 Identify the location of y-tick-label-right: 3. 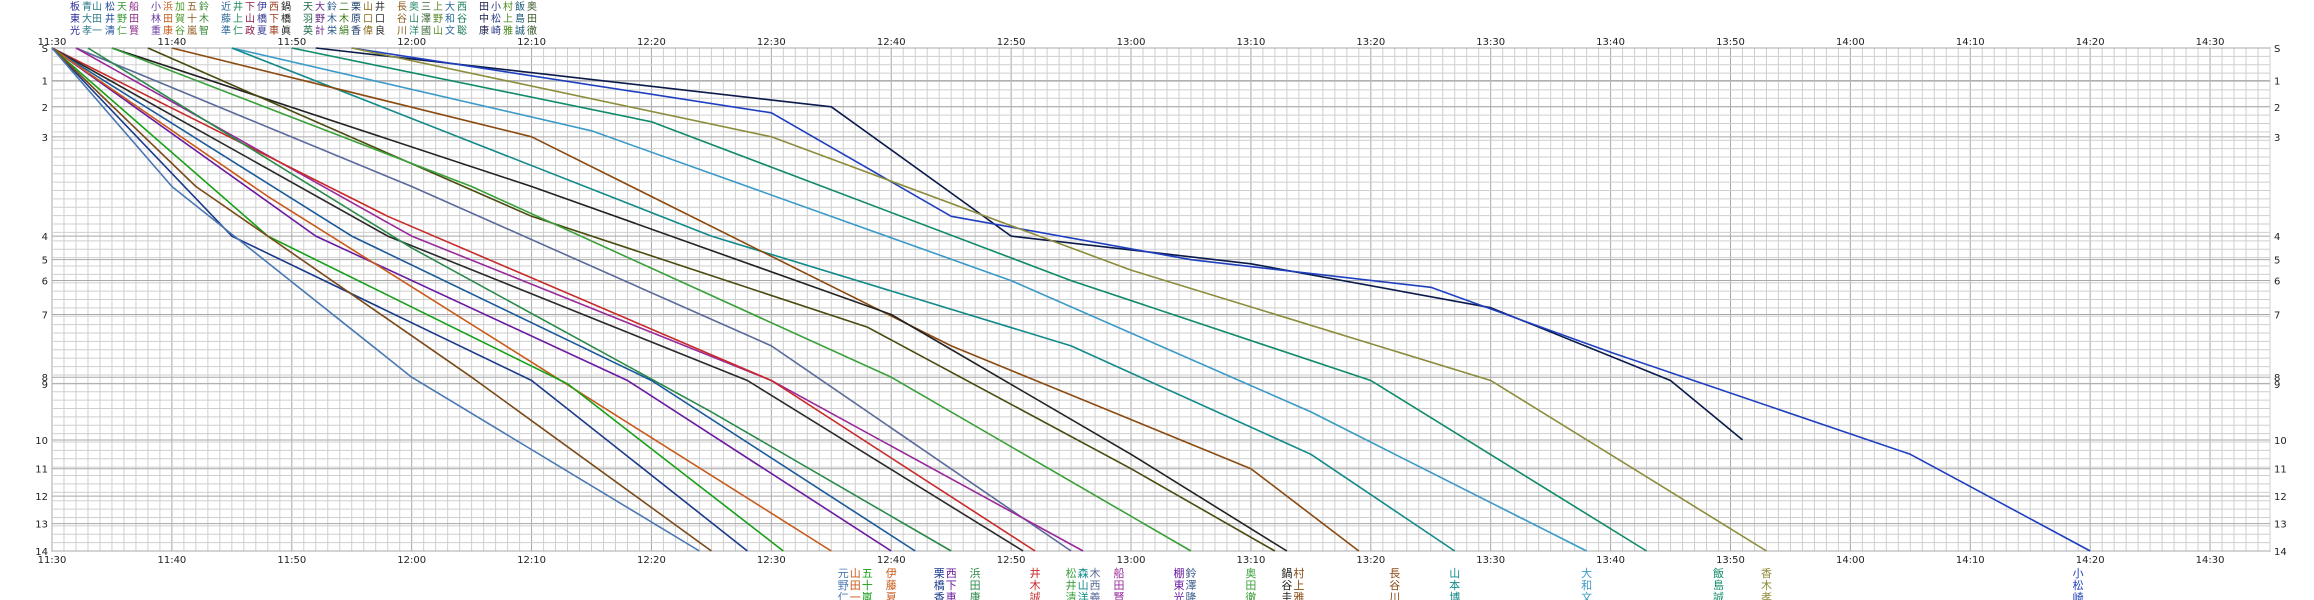
(2277, 138).